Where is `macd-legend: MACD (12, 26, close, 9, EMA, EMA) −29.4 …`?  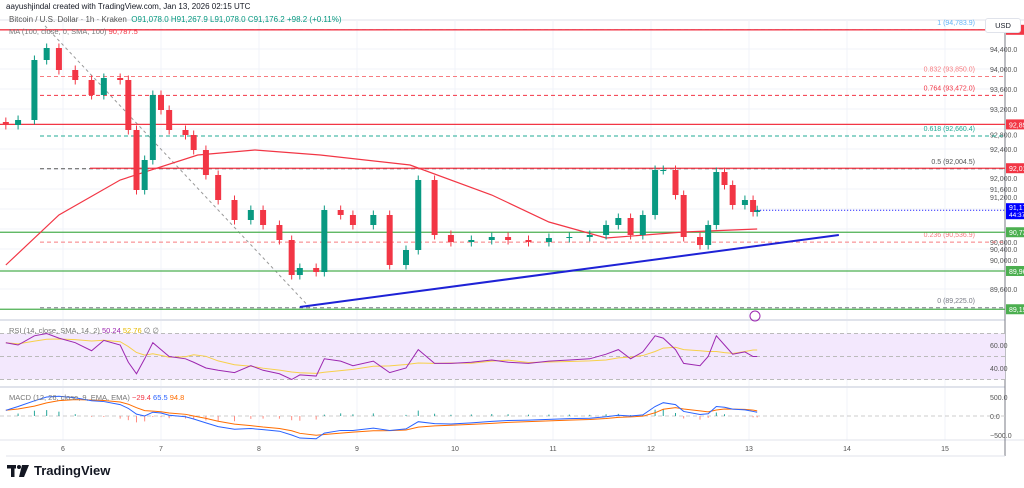
macd-legend: MACD (12, 26, close, 9, EMA, EMA) −29.4 … is located at coordinates (96, 397).